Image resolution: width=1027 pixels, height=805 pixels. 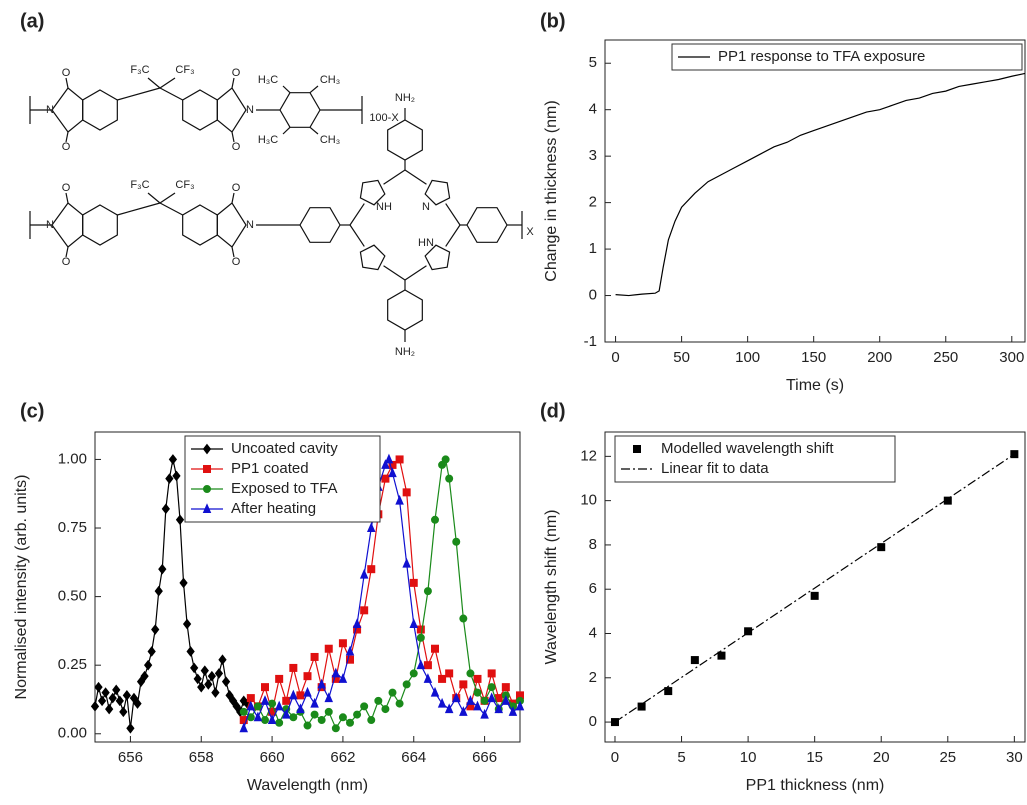 What do you see at coordinates (72, 527) in the screenshot?
I see `y-tick-label: 0.75` at bounding box center [72, 527].